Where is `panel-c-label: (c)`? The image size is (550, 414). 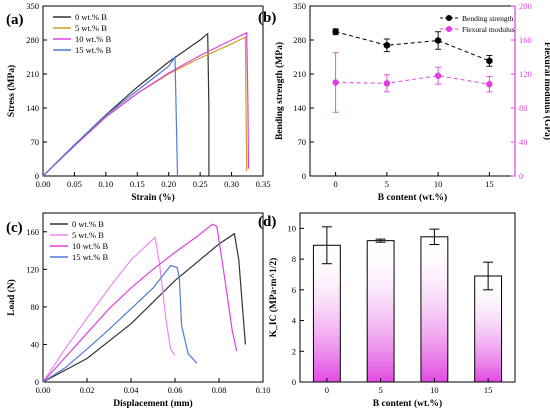 panel-c-label: (c) is located at coordinates (14, 228).